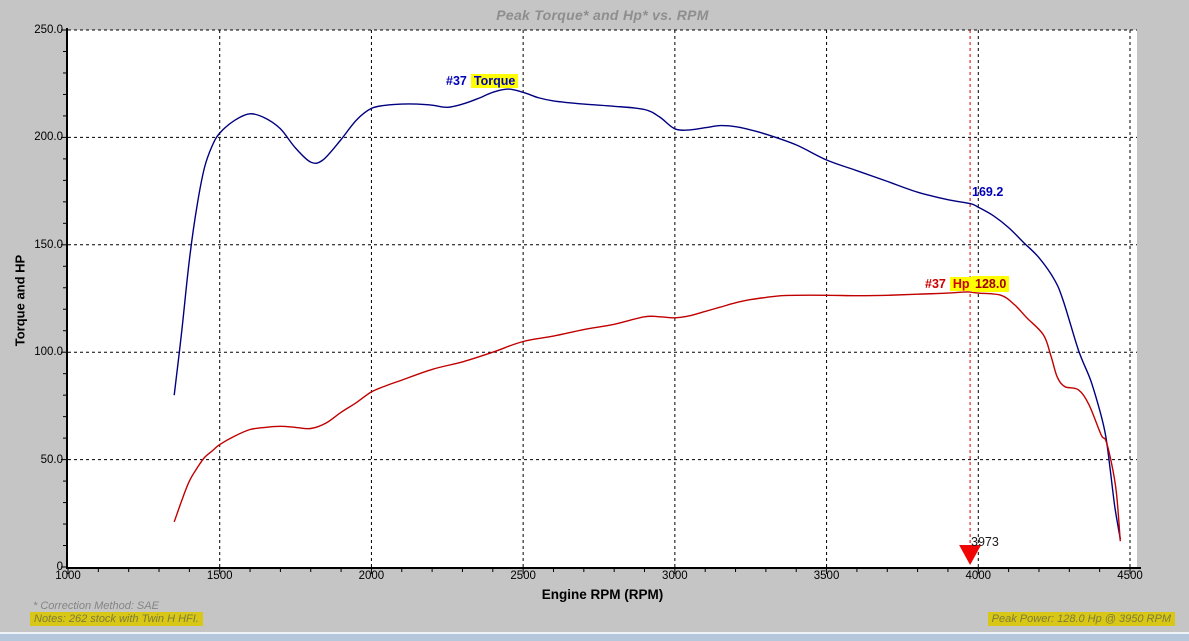  Describe the element at coordinates (494, 81) in the screenshot. I see `torque-series-label-name: Torque` at that location.